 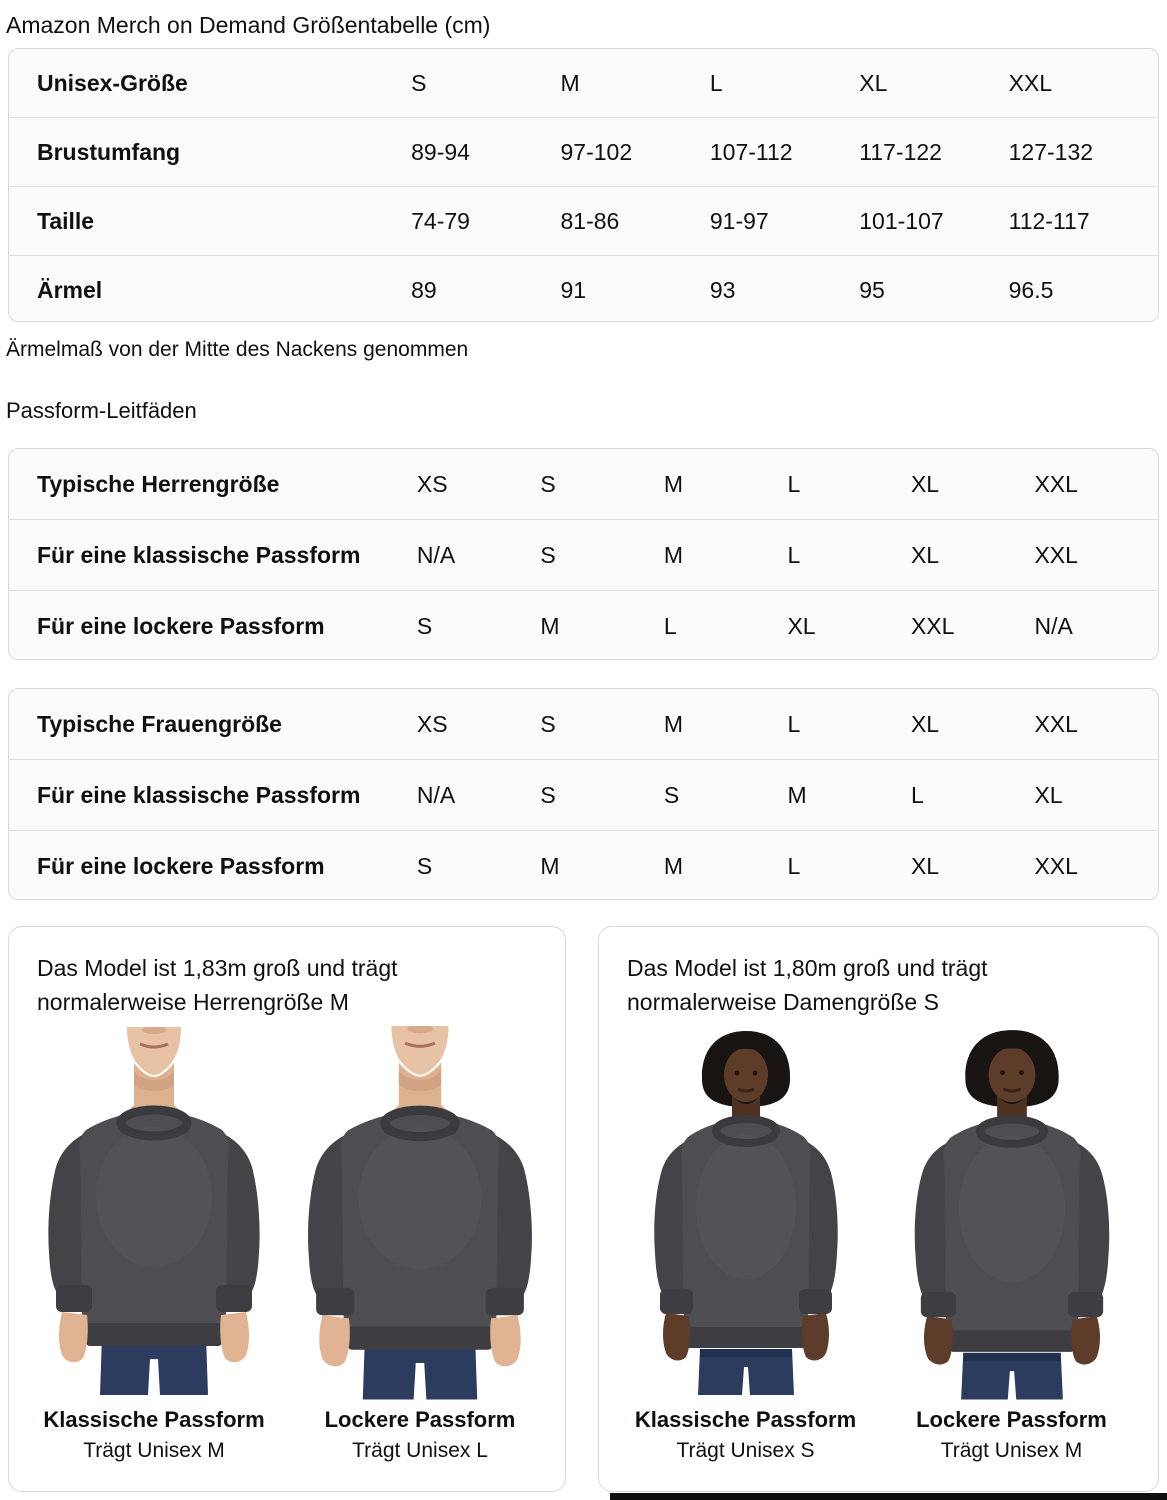 I want to click on table-row: Taille 74-79 81-86 91-97 101-107 112-117, so click(x=583, y=220).